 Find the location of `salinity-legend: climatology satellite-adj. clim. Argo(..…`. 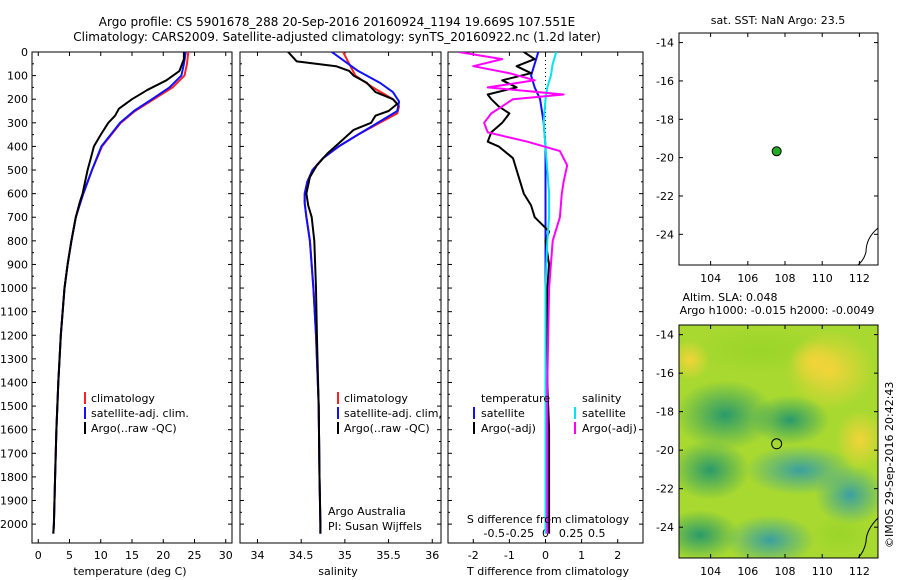

salinity-legend: climatology satellite-adj. clim. Argo(..… is located at coordinates (385, 462).